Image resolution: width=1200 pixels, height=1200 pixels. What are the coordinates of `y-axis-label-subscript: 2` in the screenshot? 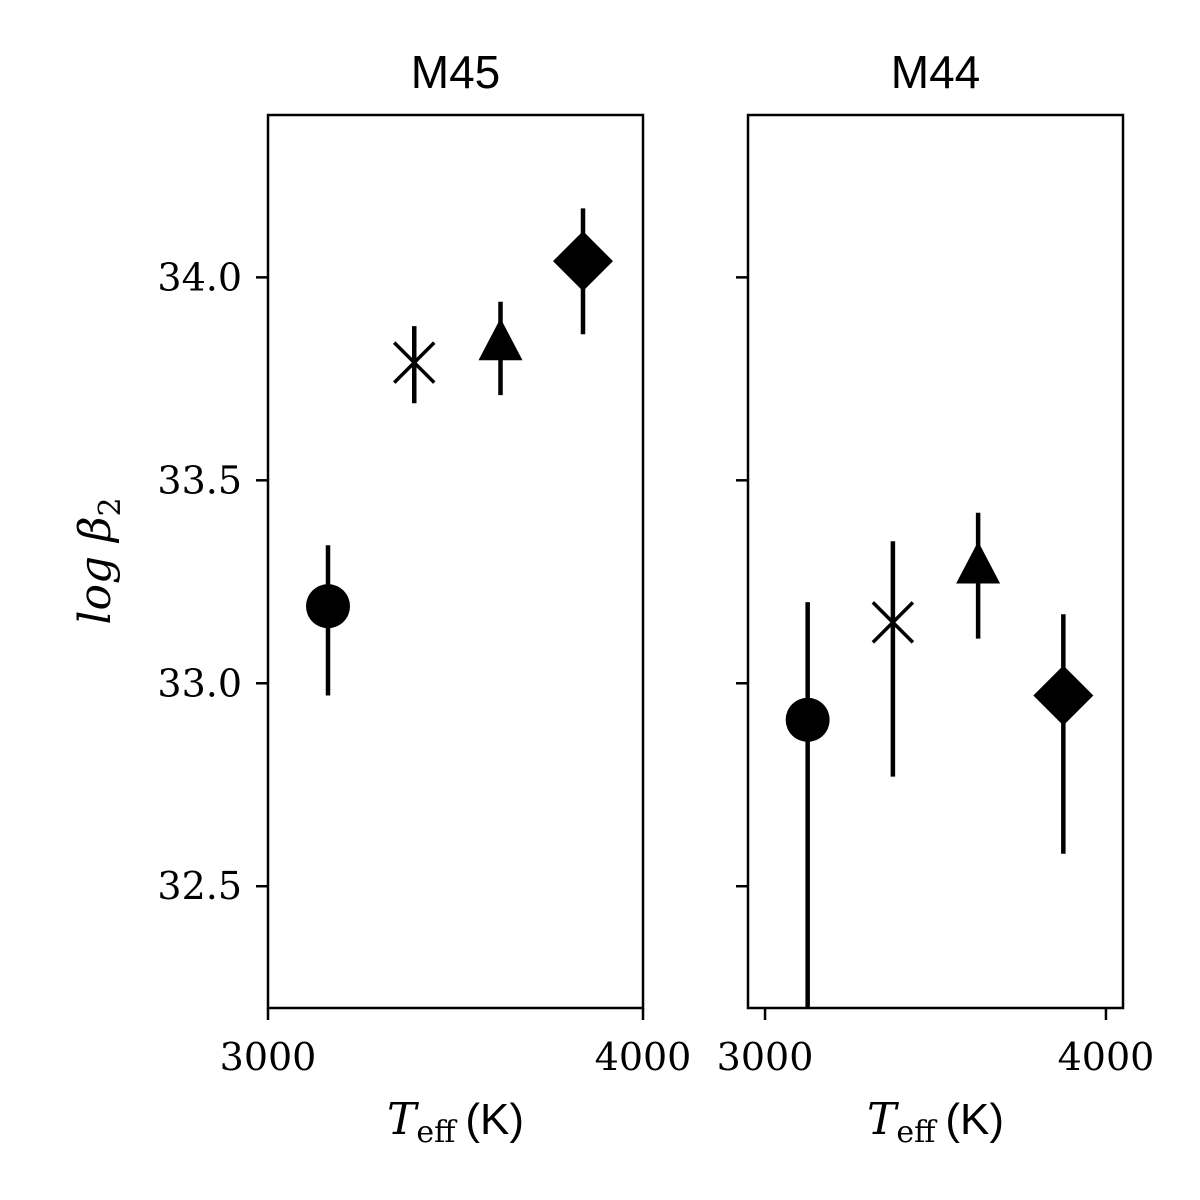 It's located at (110, 506).